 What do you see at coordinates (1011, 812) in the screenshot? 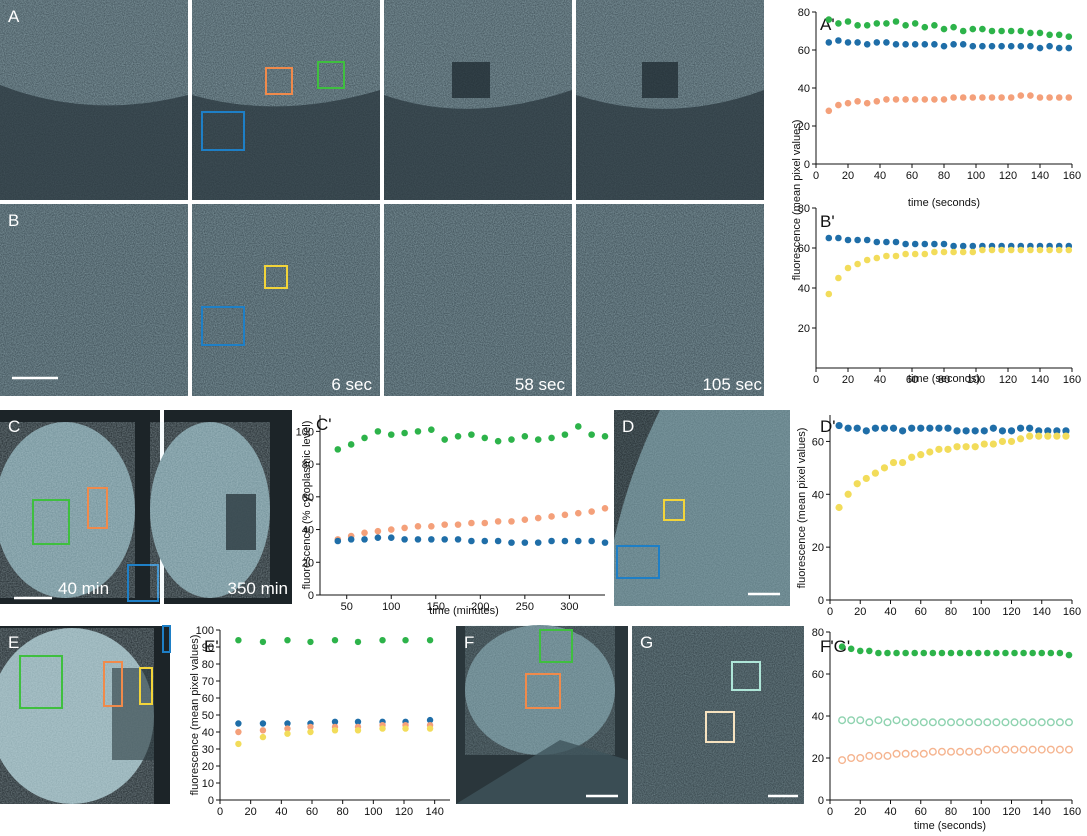
I see `x-tick-label: 120` at bounding box center [1011, 812].